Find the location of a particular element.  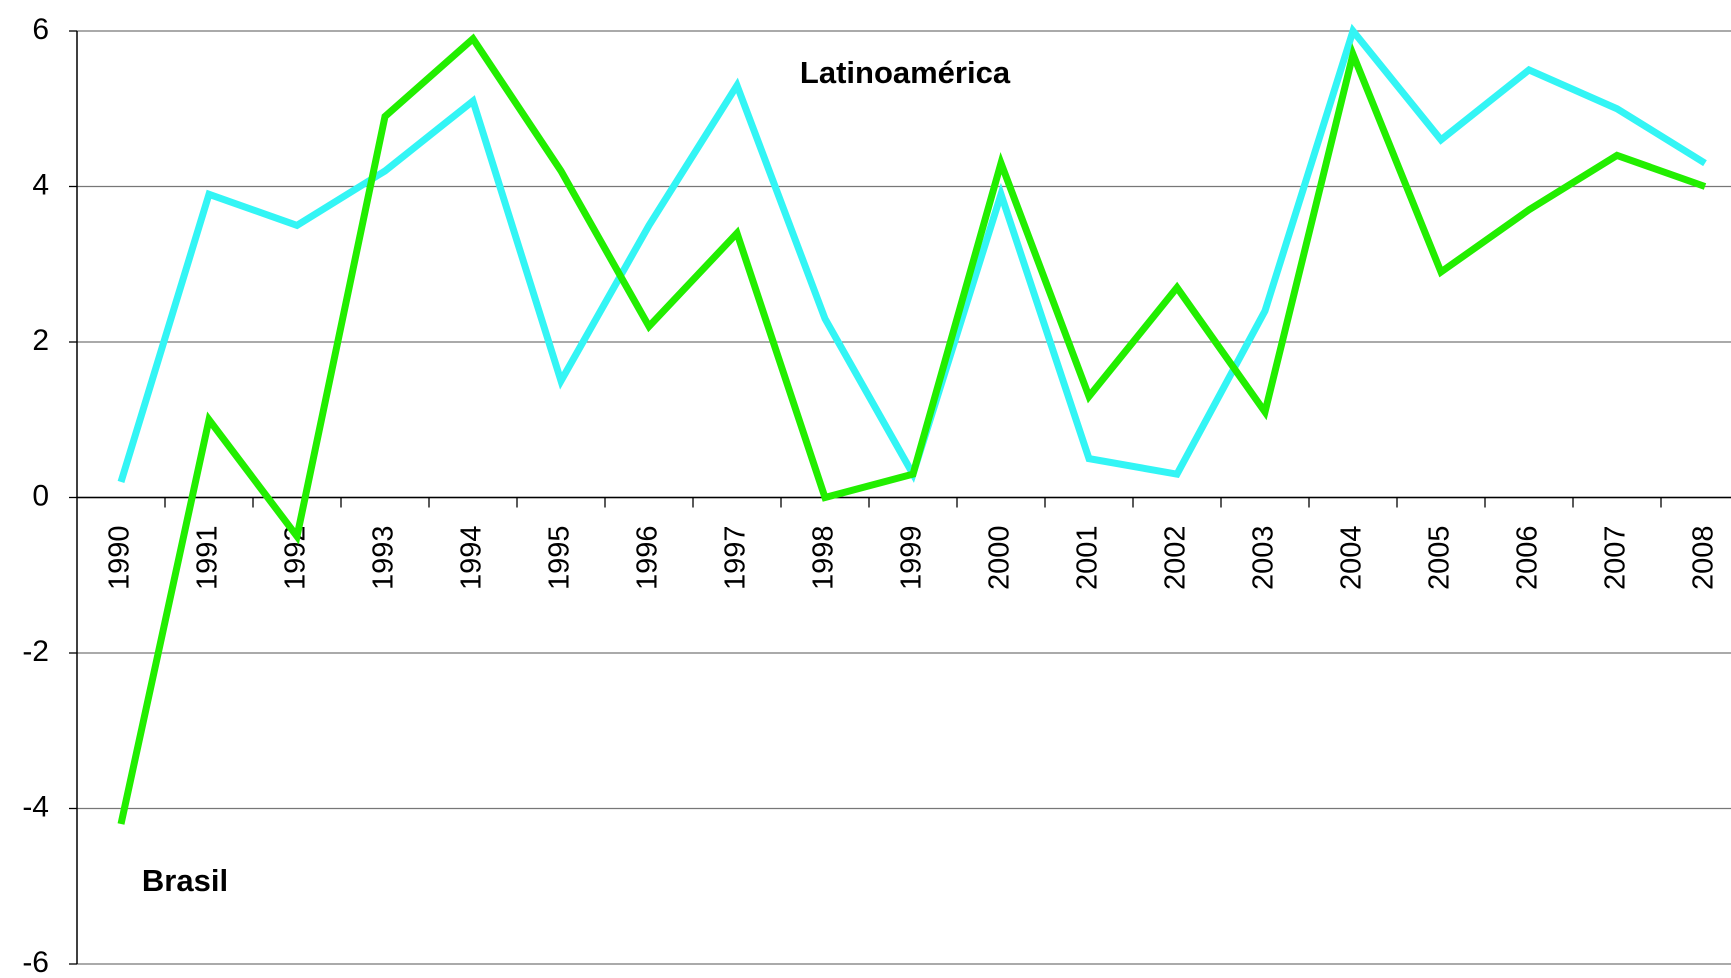

x-tick-label: 2001 is located at coordinates (1088, 558).